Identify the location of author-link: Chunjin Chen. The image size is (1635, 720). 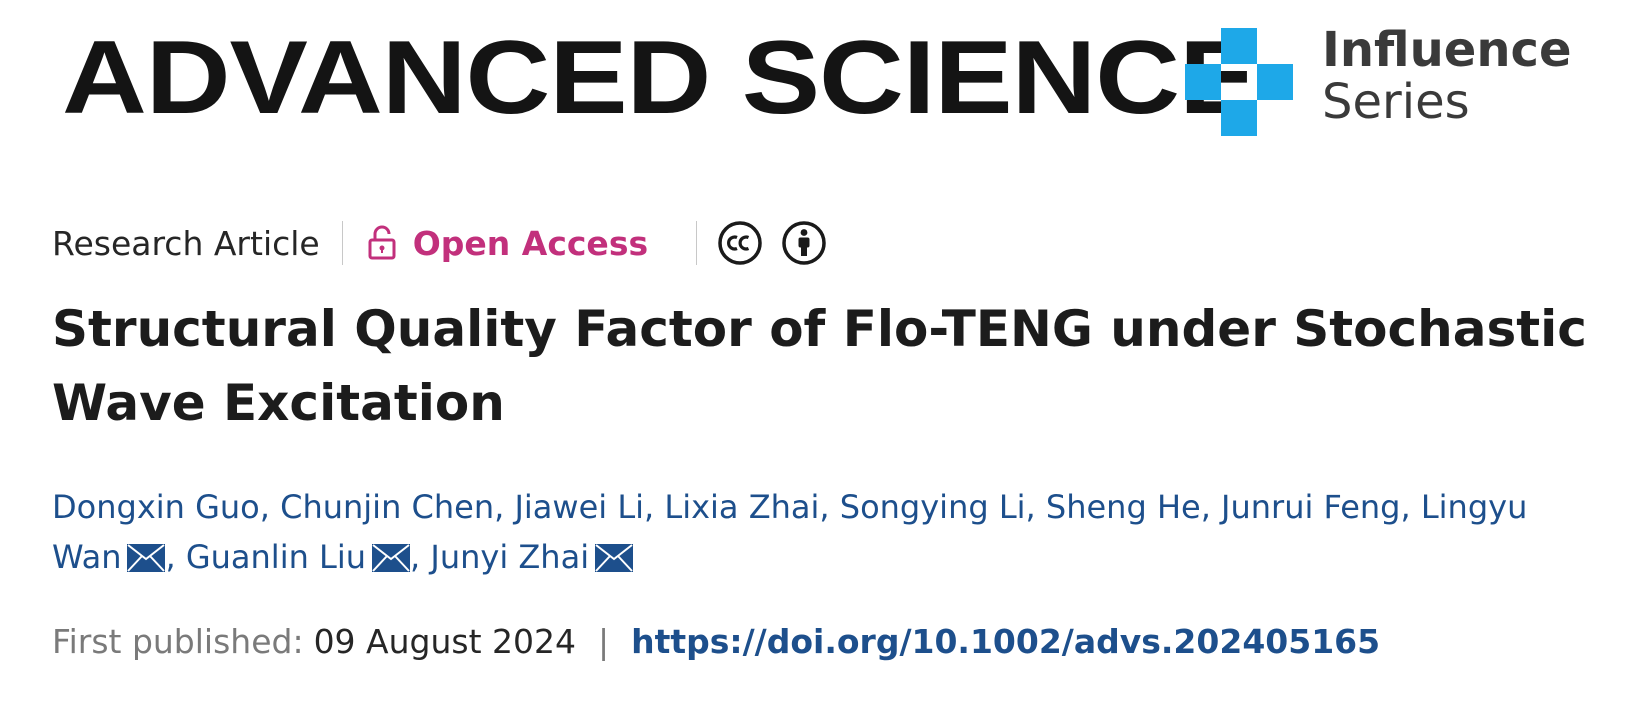
(387, 507).